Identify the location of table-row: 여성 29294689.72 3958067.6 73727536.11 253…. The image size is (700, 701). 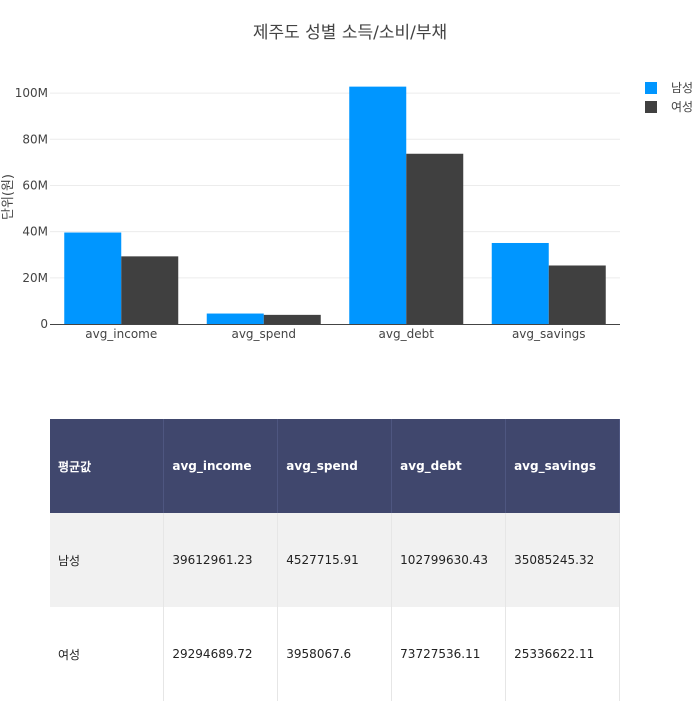
(335, 654).